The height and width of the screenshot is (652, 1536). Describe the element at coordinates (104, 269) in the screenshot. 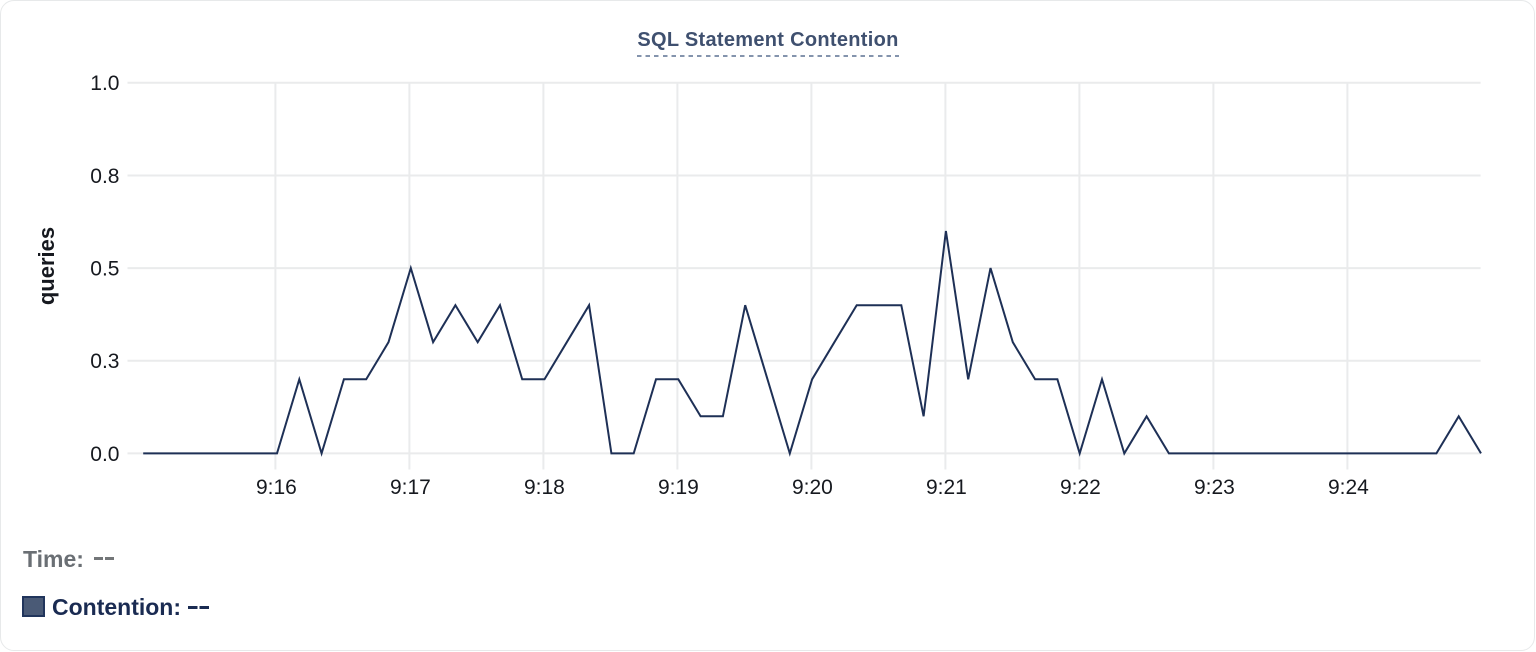

I see `svg-text: 0.5` at that location.